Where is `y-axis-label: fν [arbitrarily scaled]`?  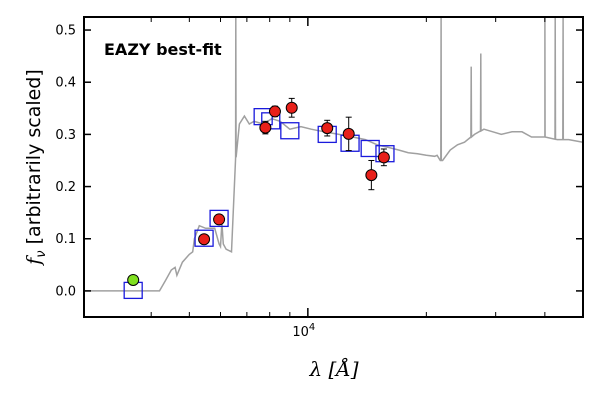 y-axis-label: fν [arbitrarily scaled] is located at coordinates (36, 168).